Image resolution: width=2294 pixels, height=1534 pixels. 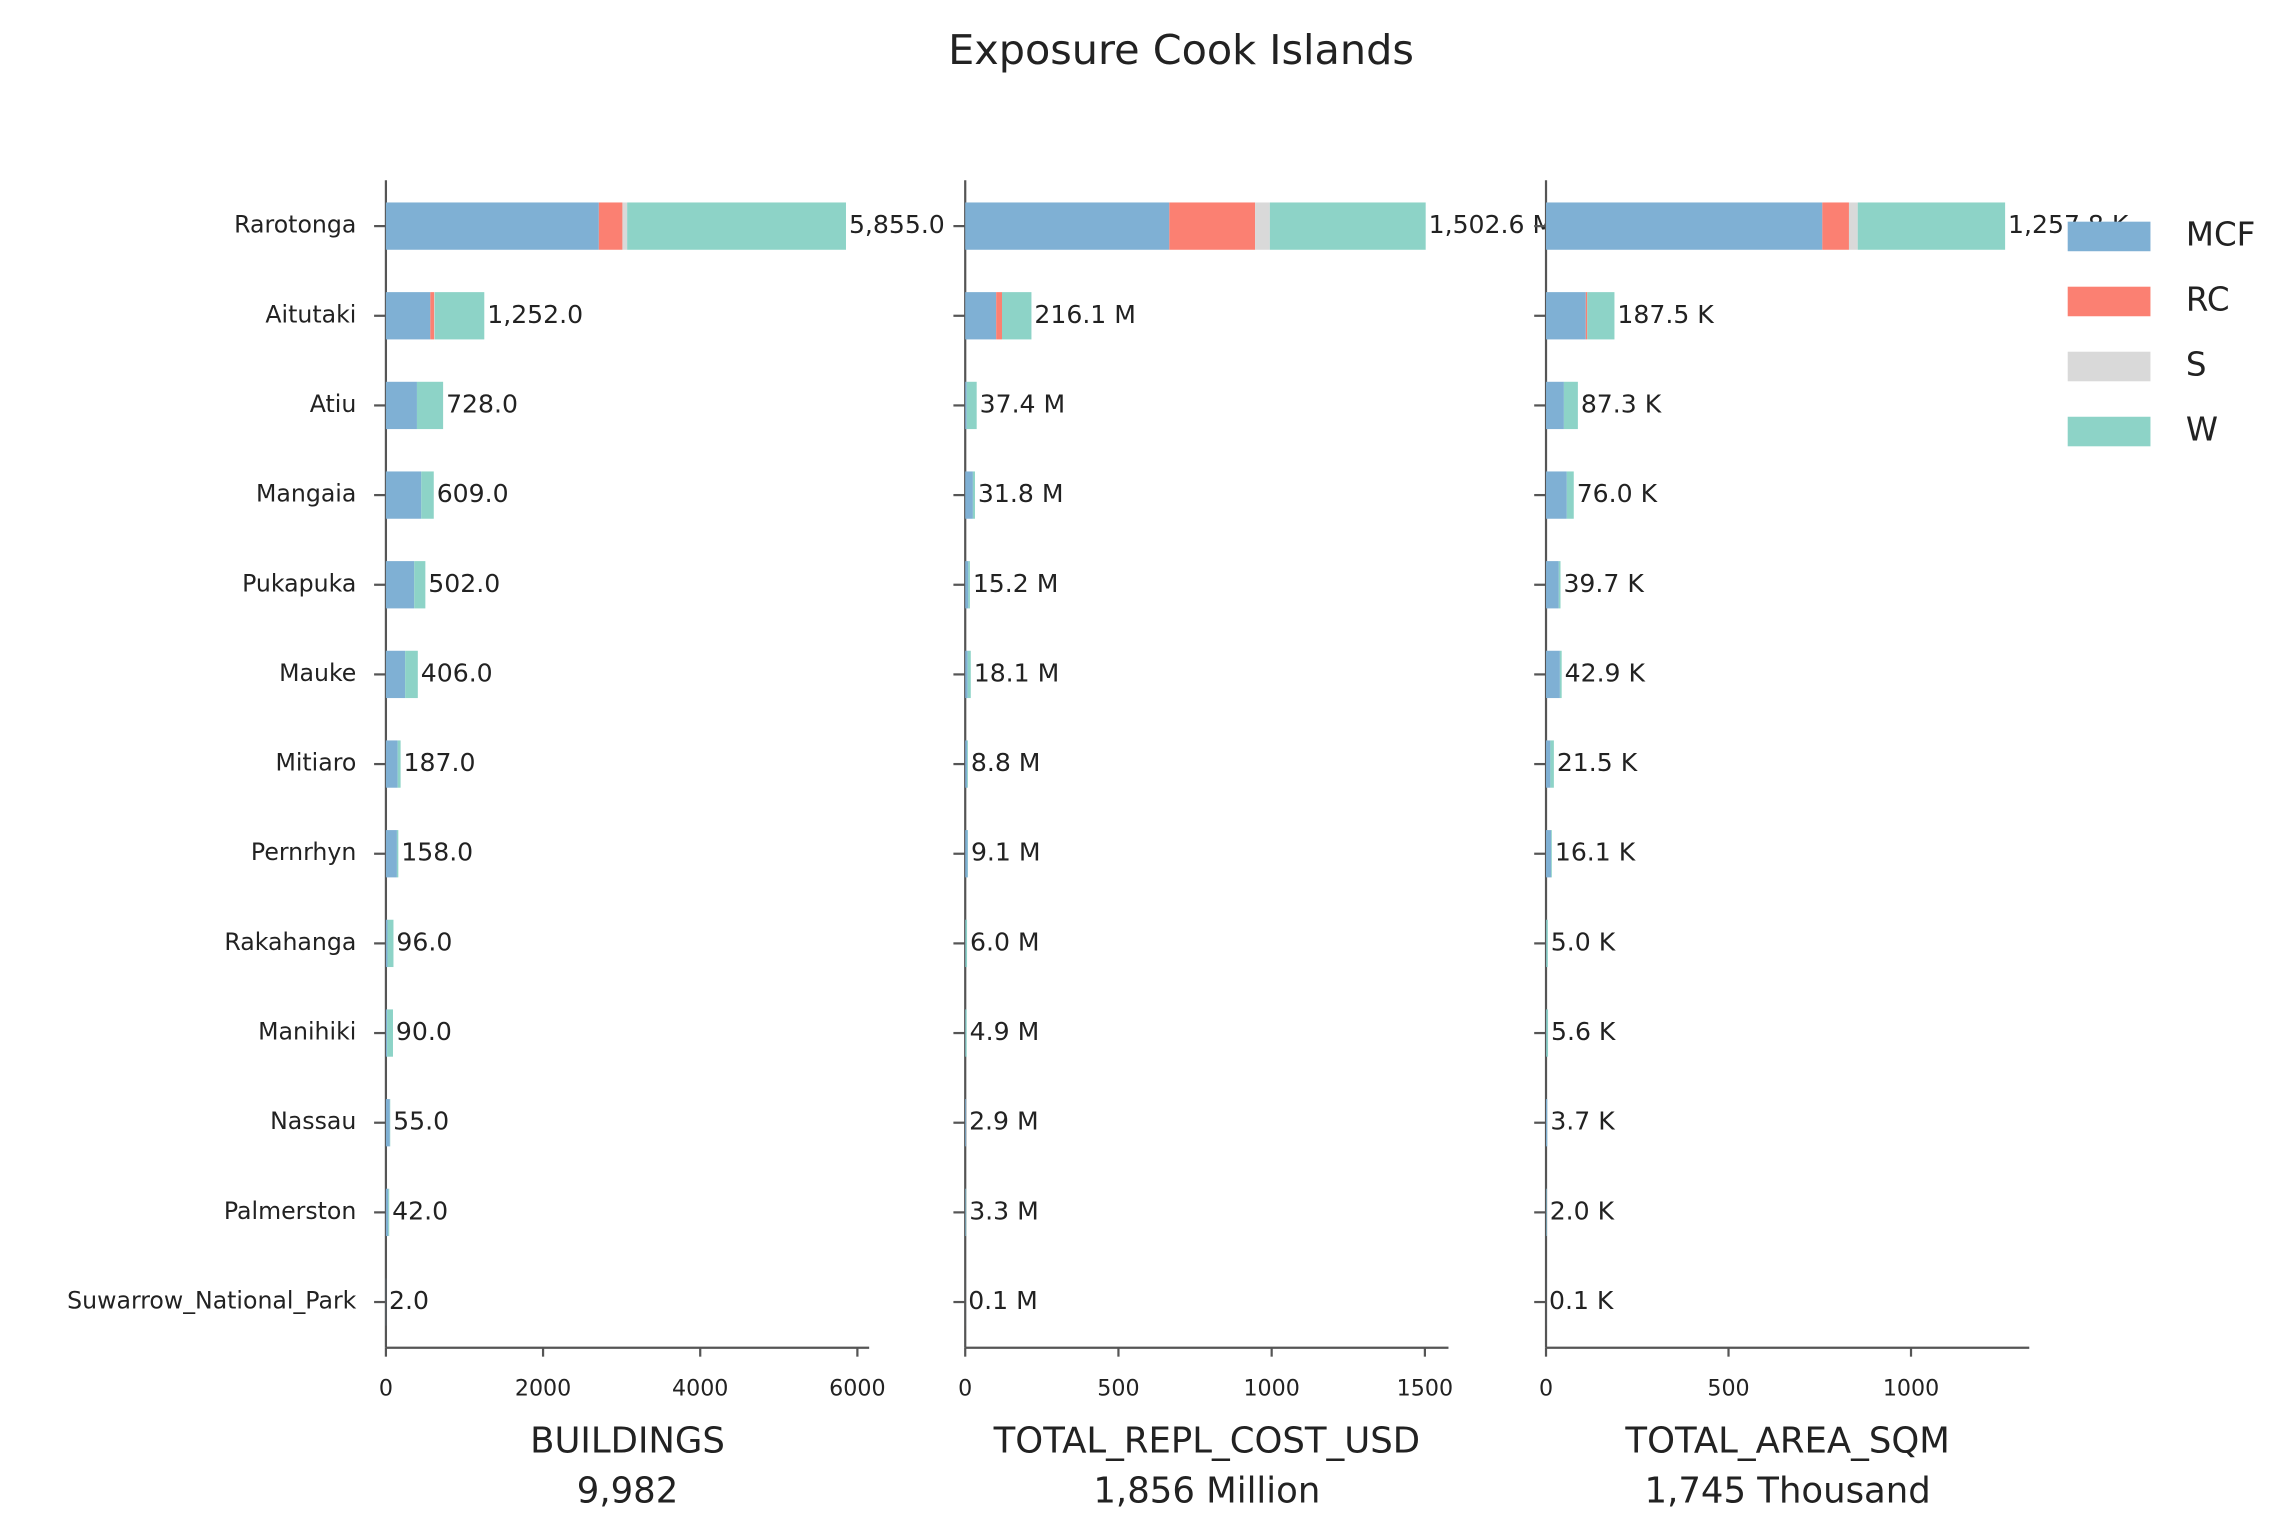 What do you see at coordinates (1582, 1210) in the screenshot?
I see `total-label: 2.0 K` at bounding box center [1582, 1210].